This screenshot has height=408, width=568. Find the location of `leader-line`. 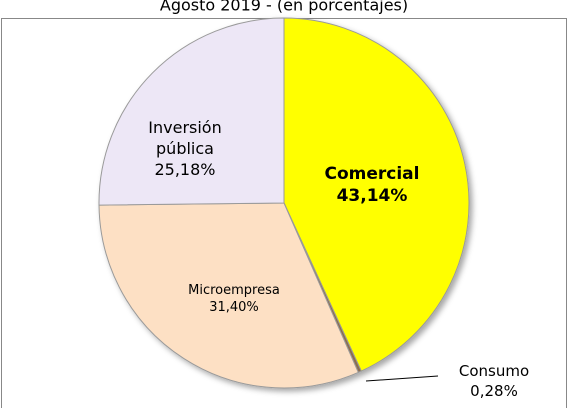

leader-line is located at coordinates (402, 378).